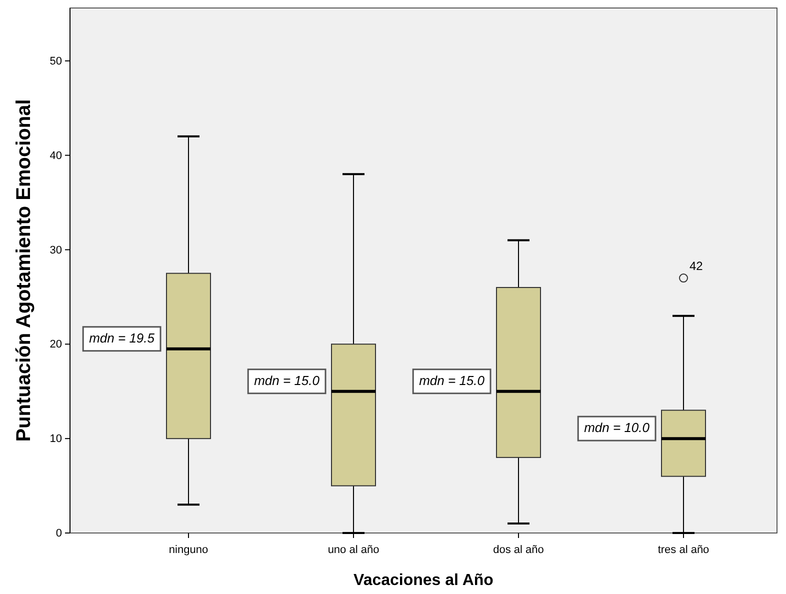  What do you see at coordinates (56, 156) in the screenshot?
I see `y-tick-label: 40` at bounding box center [56, 156].